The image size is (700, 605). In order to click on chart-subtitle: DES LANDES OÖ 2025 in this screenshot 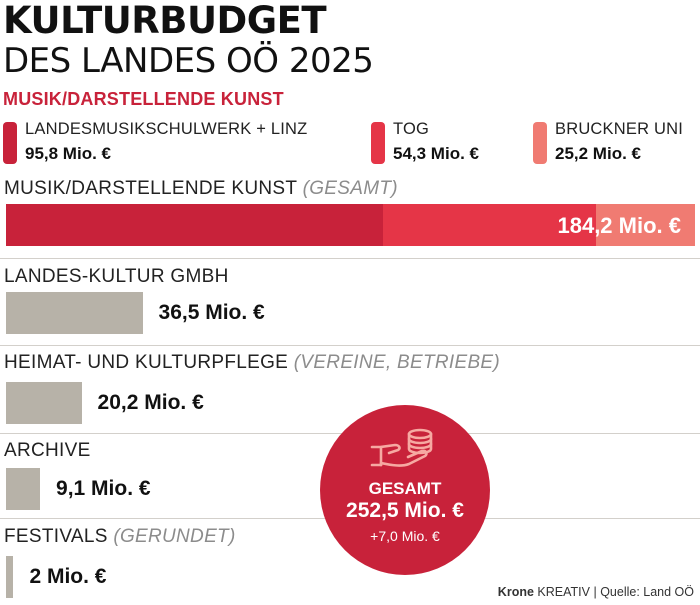, I will do `click(188, 61)`.